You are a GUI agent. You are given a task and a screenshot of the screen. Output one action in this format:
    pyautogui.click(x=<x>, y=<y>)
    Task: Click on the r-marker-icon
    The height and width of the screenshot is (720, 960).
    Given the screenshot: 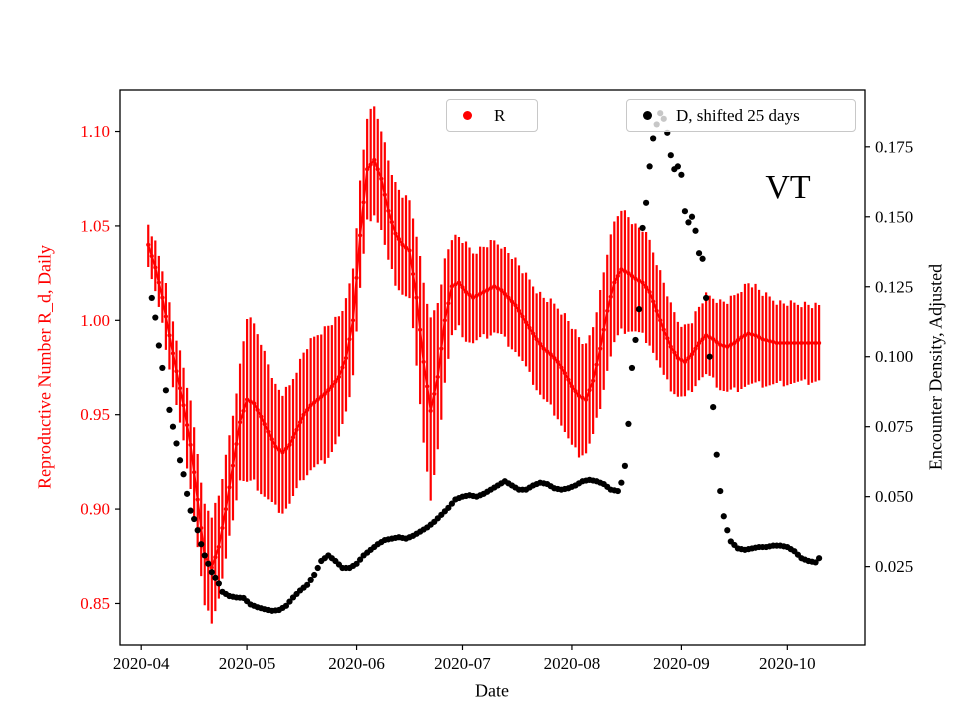 What is the action you would take?
    pyautogui.click(x=467, y=115)
    